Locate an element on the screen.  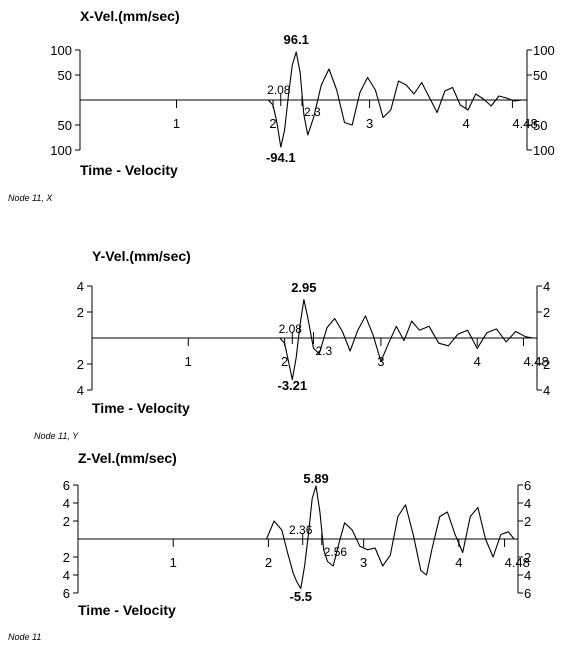
peak-min-label: -3.21 is located at coordinates (292, 385).